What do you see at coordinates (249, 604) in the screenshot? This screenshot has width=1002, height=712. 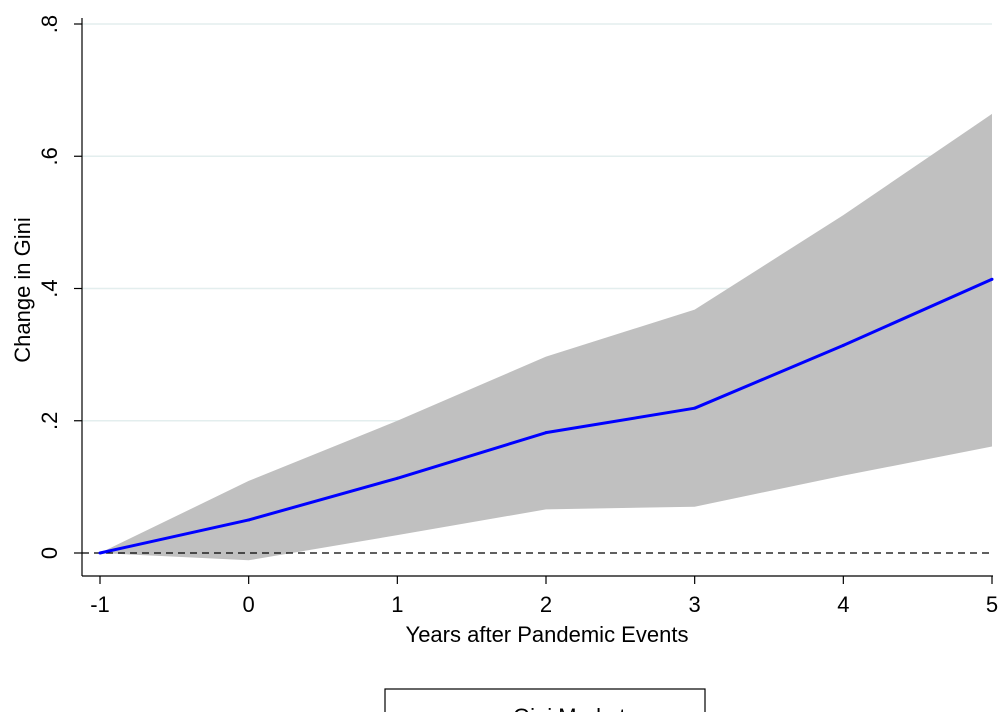 I see `x-tick-label-1: 0` at bounding box center [249, 604].